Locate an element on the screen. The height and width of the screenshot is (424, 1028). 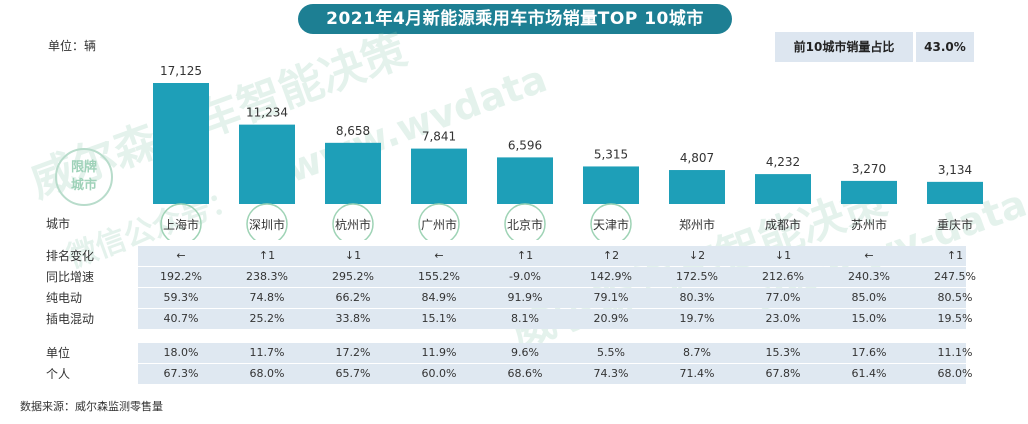
table-cell: 8.1% is located at coordinates (525, 318).